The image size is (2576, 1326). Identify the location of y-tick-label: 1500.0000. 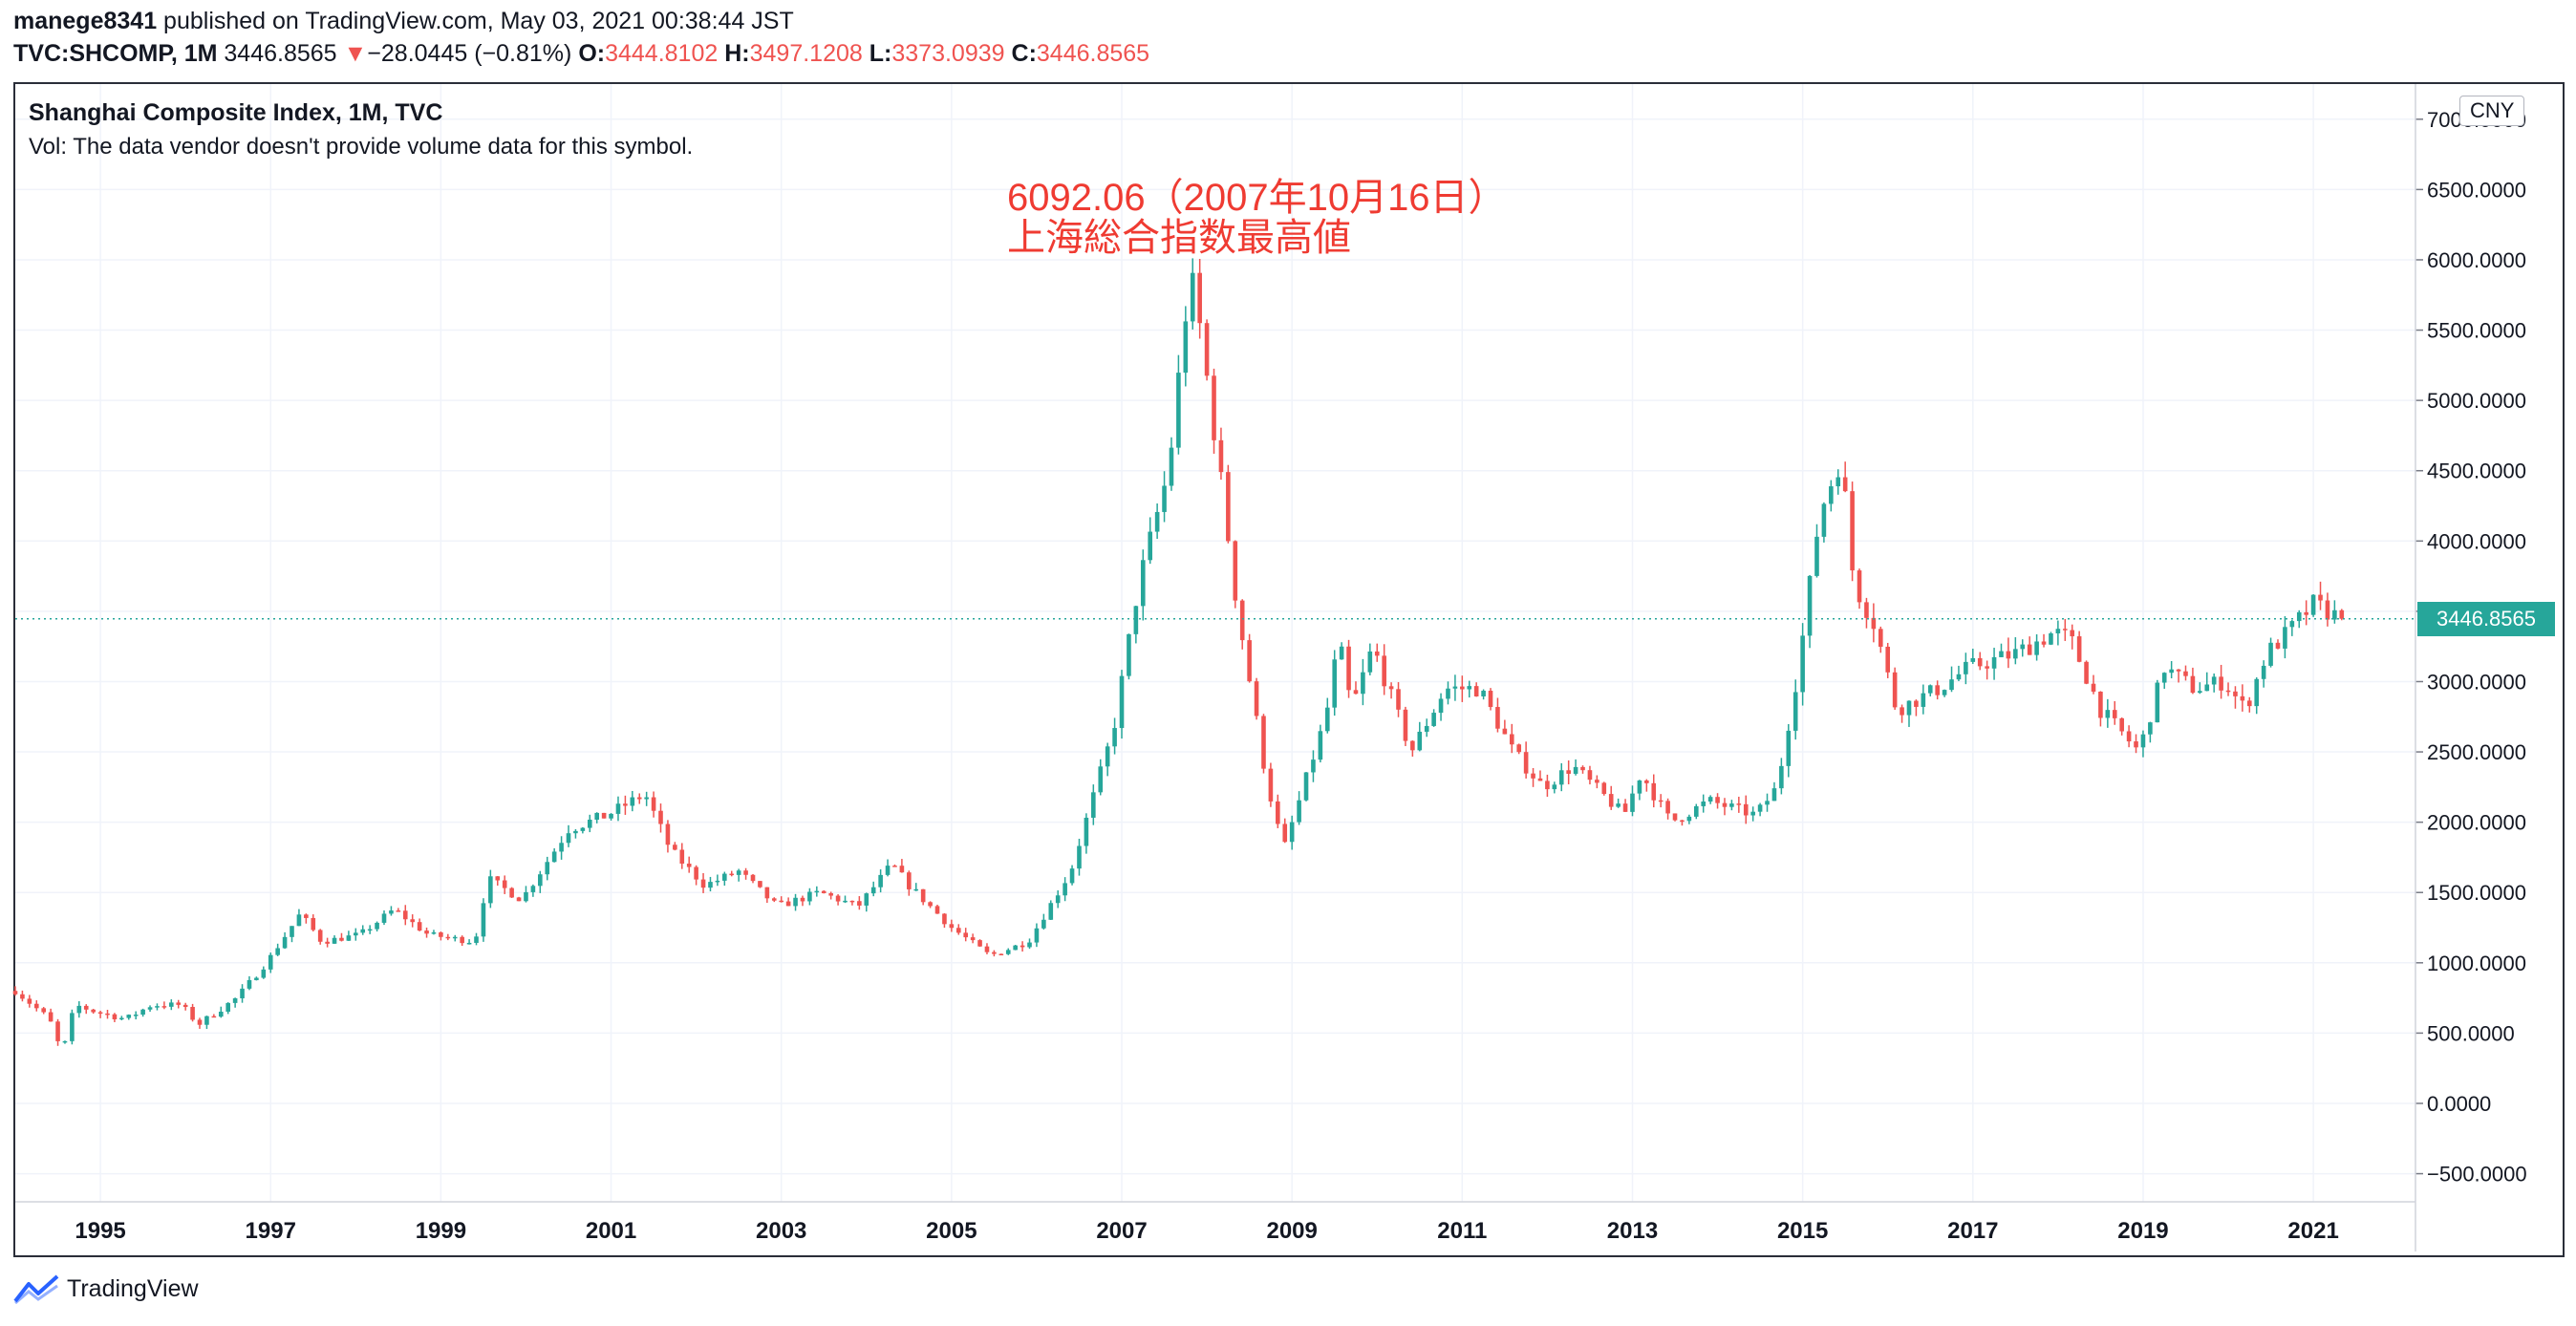
(2476, 893).